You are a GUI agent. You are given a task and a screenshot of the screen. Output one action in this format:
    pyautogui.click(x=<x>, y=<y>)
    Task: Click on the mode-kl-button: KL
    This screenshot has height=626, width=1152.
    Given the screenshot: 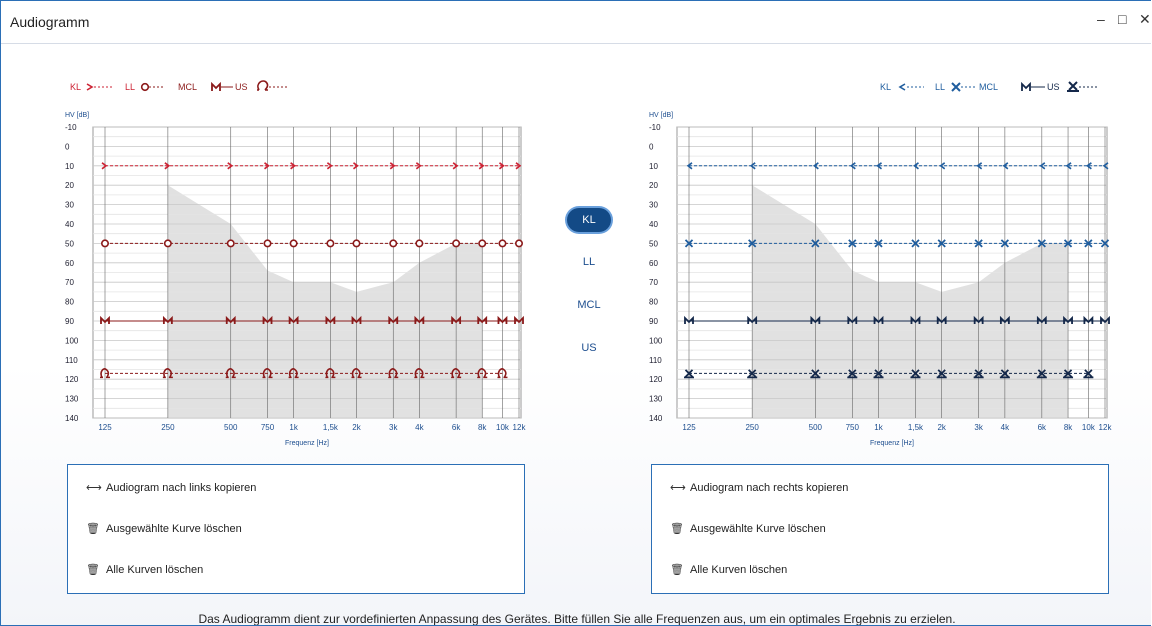 What is the action you would take?
    pyautogui.click(x=589, y=220)
    